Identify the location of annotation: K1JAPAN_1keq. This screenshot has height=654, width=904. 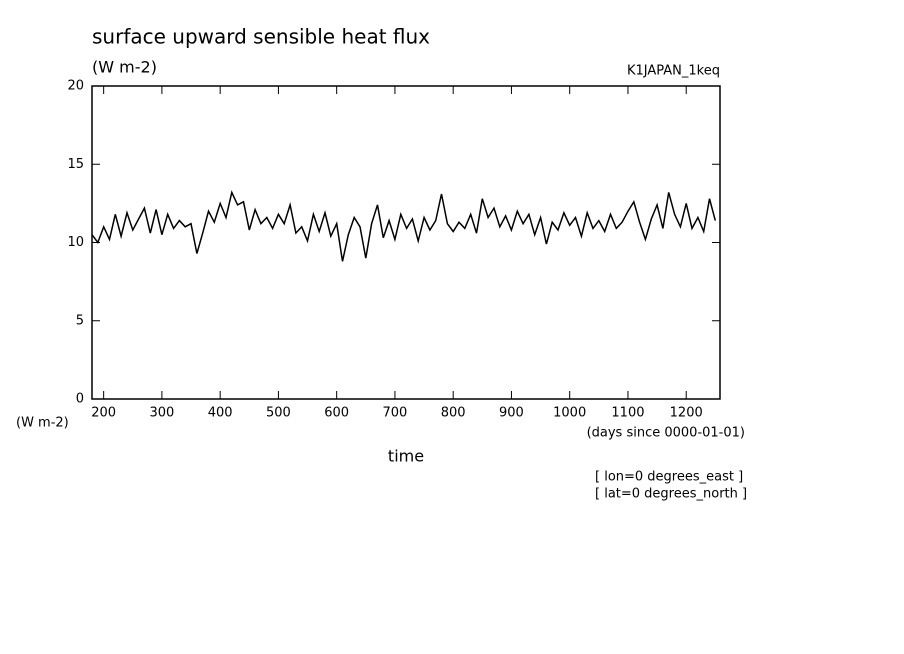
(673, 71).